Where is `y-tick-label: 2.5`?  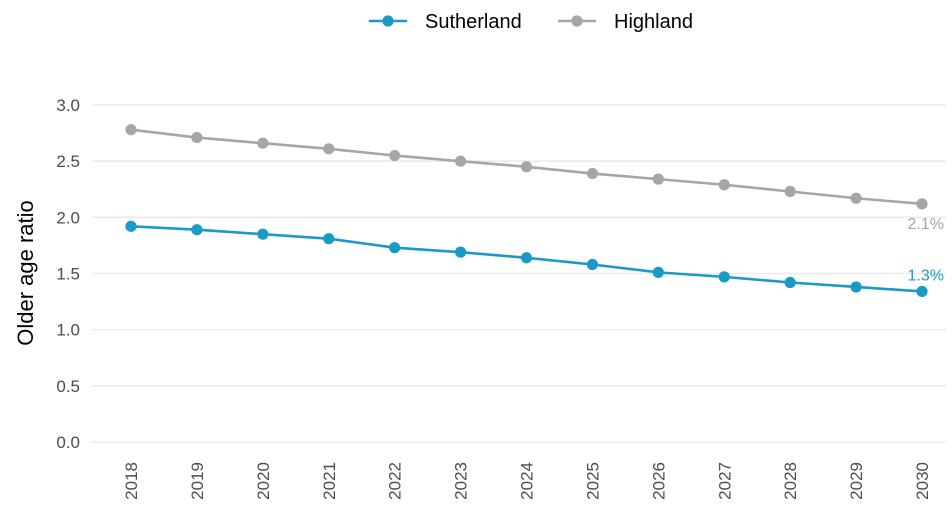
y-tick-label: 2.5 is located at coordinates (68, 161).